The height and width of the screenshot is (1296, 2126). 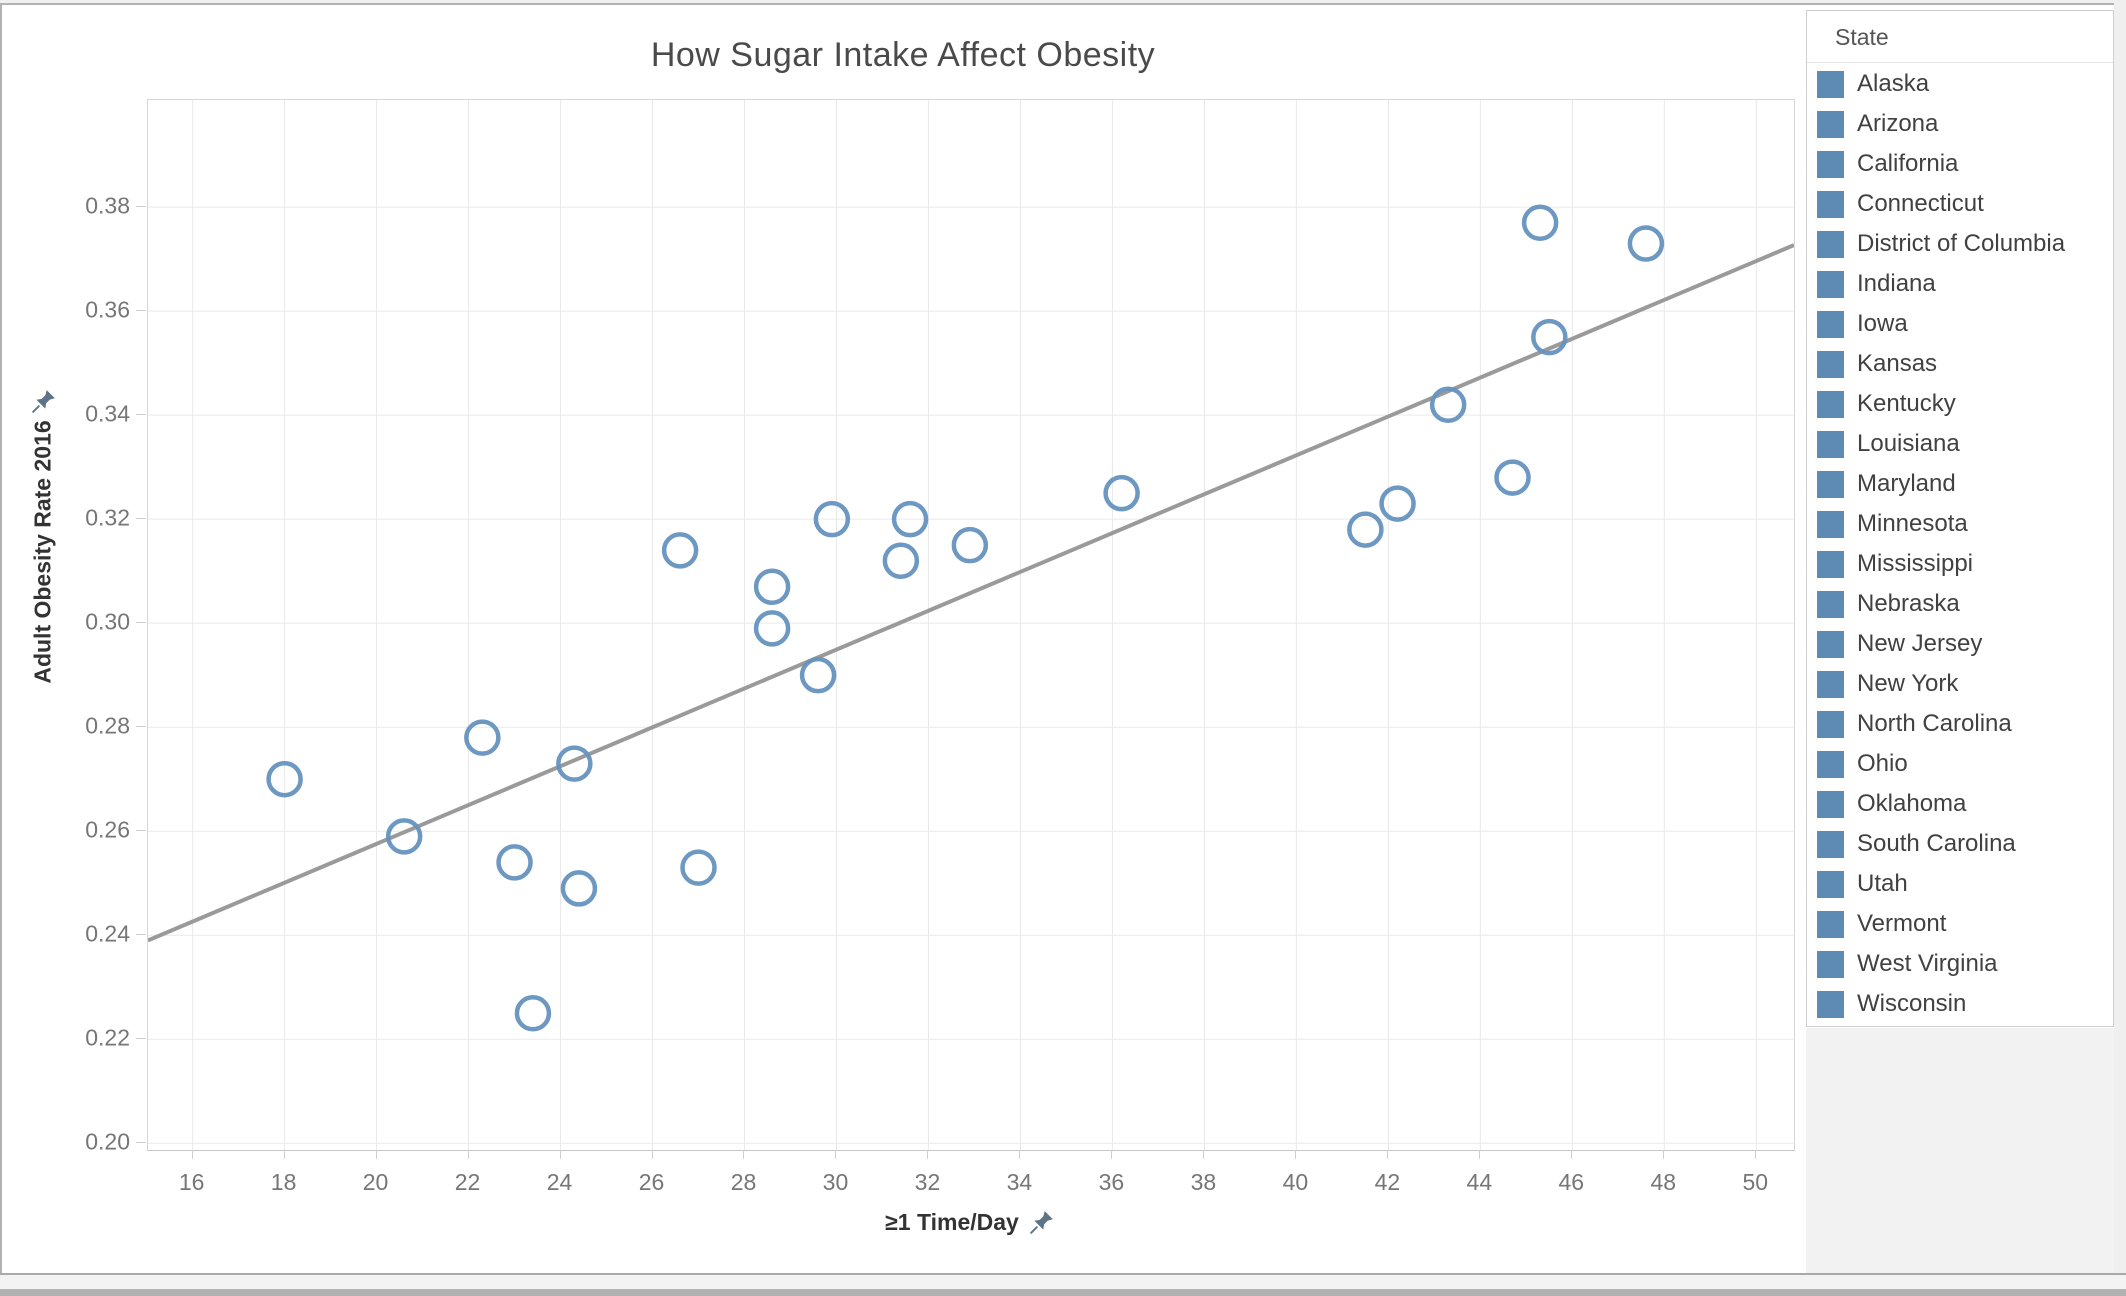 What do you see at coordinates (1912, 803) in the screenshot?
I see `legend-item-label: Oklahoma` at bounding box center [1912, 803].